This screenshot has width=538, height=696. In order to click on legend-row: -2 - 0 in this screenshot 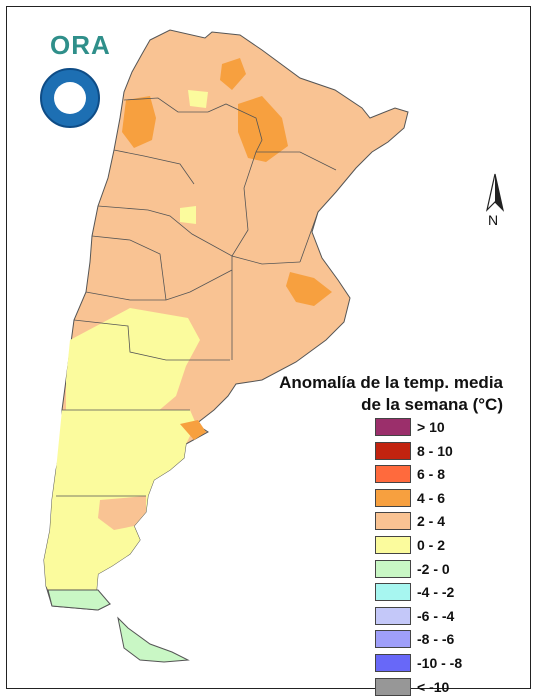, I will do `click(435, 569)`.